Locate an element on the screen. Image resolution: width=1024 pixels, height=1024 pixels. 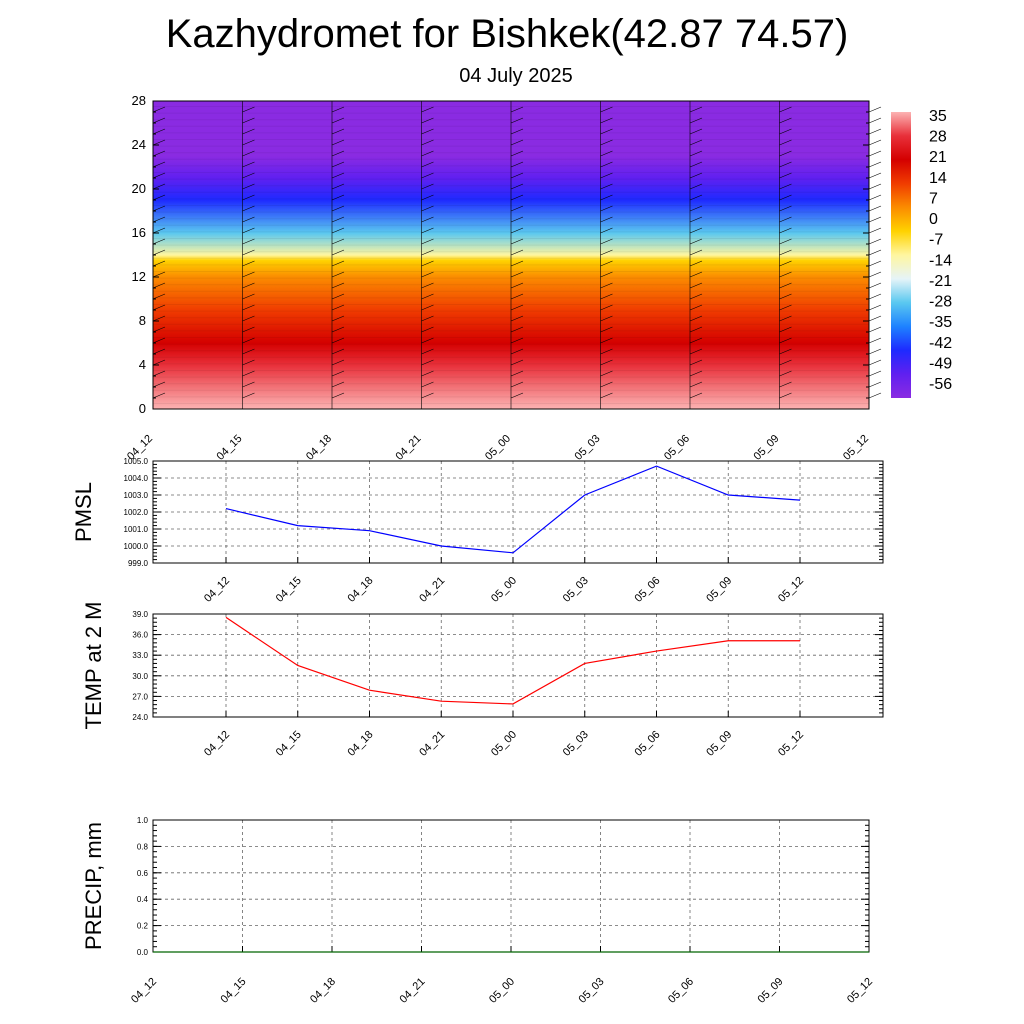
x-tick-label: 04_15 is located at coordinates (234, 991).